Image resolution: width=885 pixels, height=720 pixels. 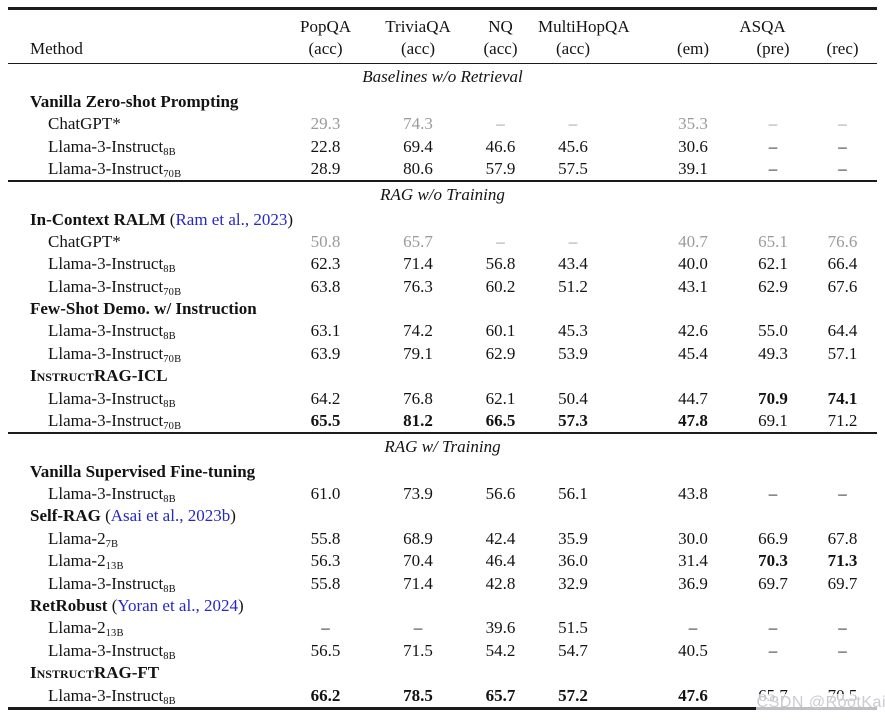 I want to click on value-cell: 78.5, so click(x=418, y=695).